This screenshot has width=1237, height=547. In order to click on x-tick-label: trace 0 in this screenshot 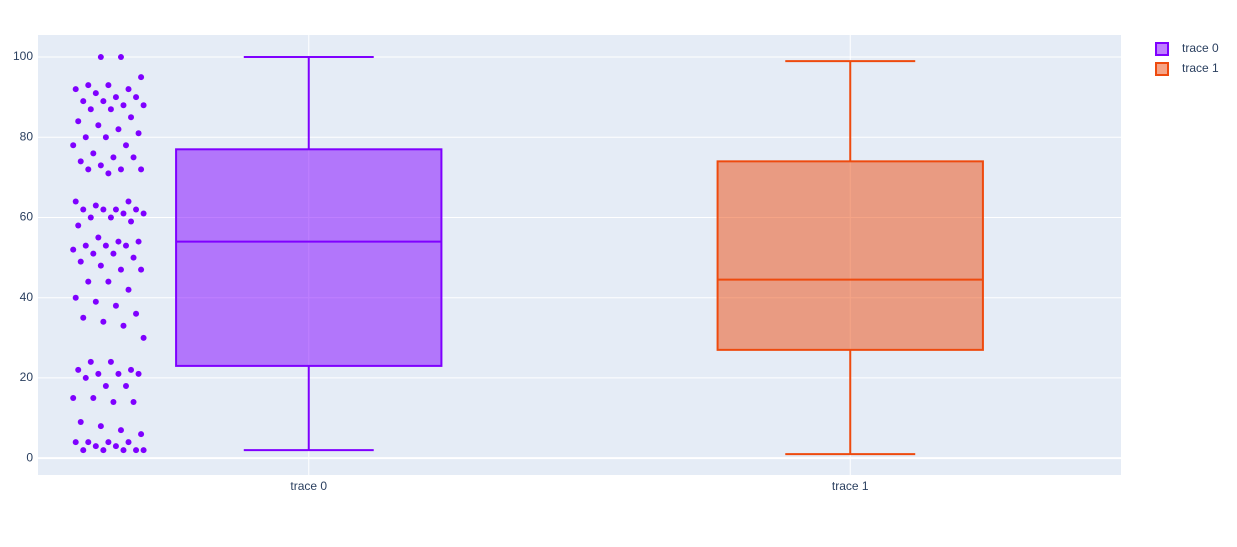, I will do `click(308, 486)`.